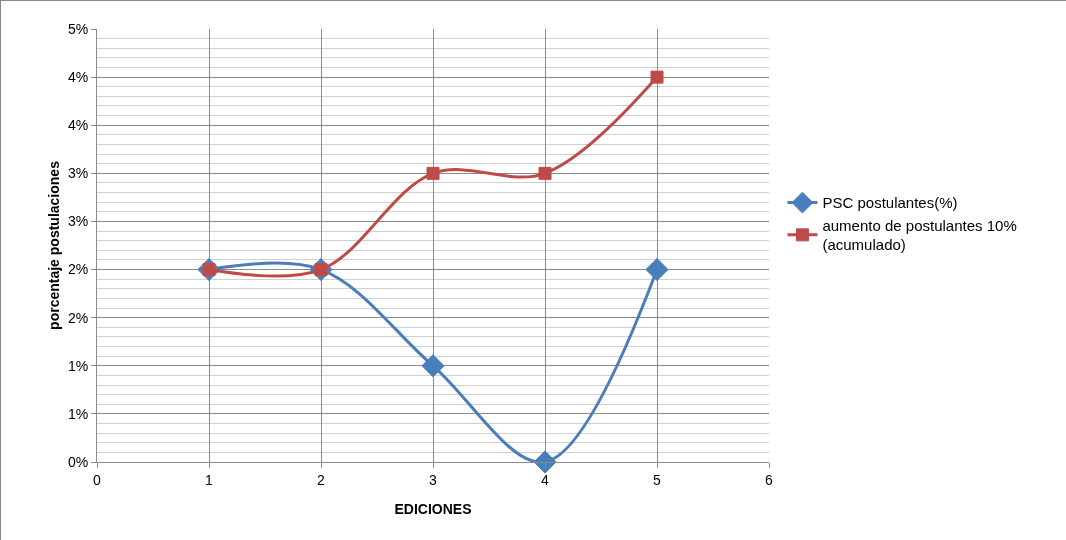 This screenshot has width=1066, height=540. I want to click on x-tick-label: 1, so click(209, 479).